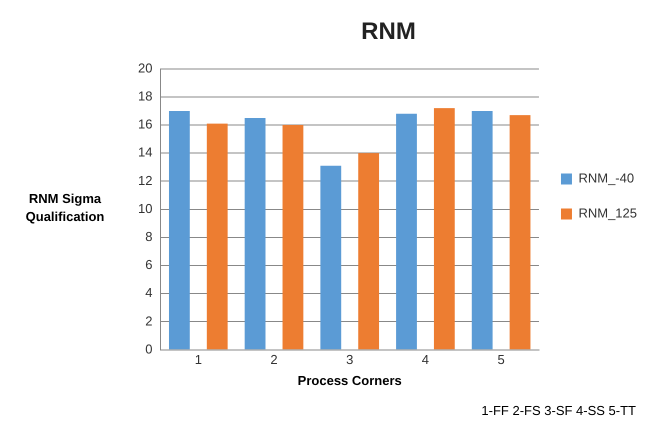  I want to click on legend-label: RNM_-40, so click(606, 178).